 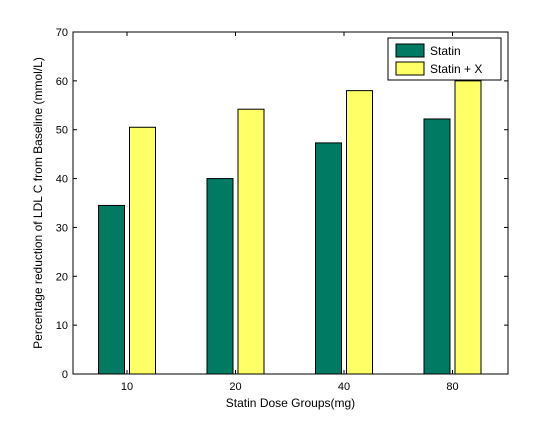 I want to click on legend-label: Statin + X, so click(x=456, y=69).